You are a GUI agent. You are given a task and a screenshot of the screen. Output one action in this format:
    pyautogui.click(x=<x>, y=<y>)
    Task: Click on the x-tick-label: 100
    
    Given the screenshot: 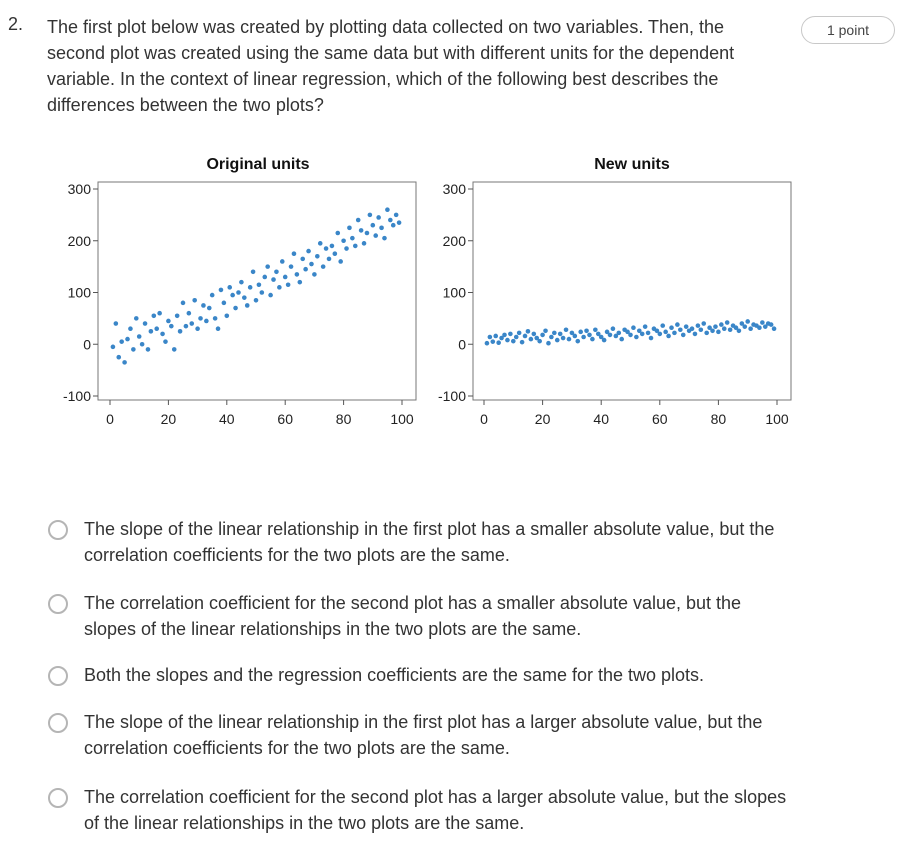 What is the action you would take?
    pyautogui.click(x=402, y=419)
    